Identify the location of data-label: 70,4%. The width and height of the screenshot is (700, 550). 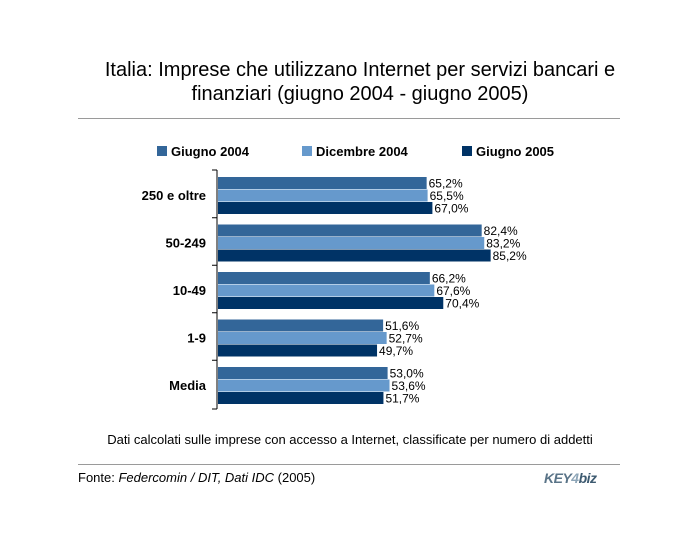
(462, 304).